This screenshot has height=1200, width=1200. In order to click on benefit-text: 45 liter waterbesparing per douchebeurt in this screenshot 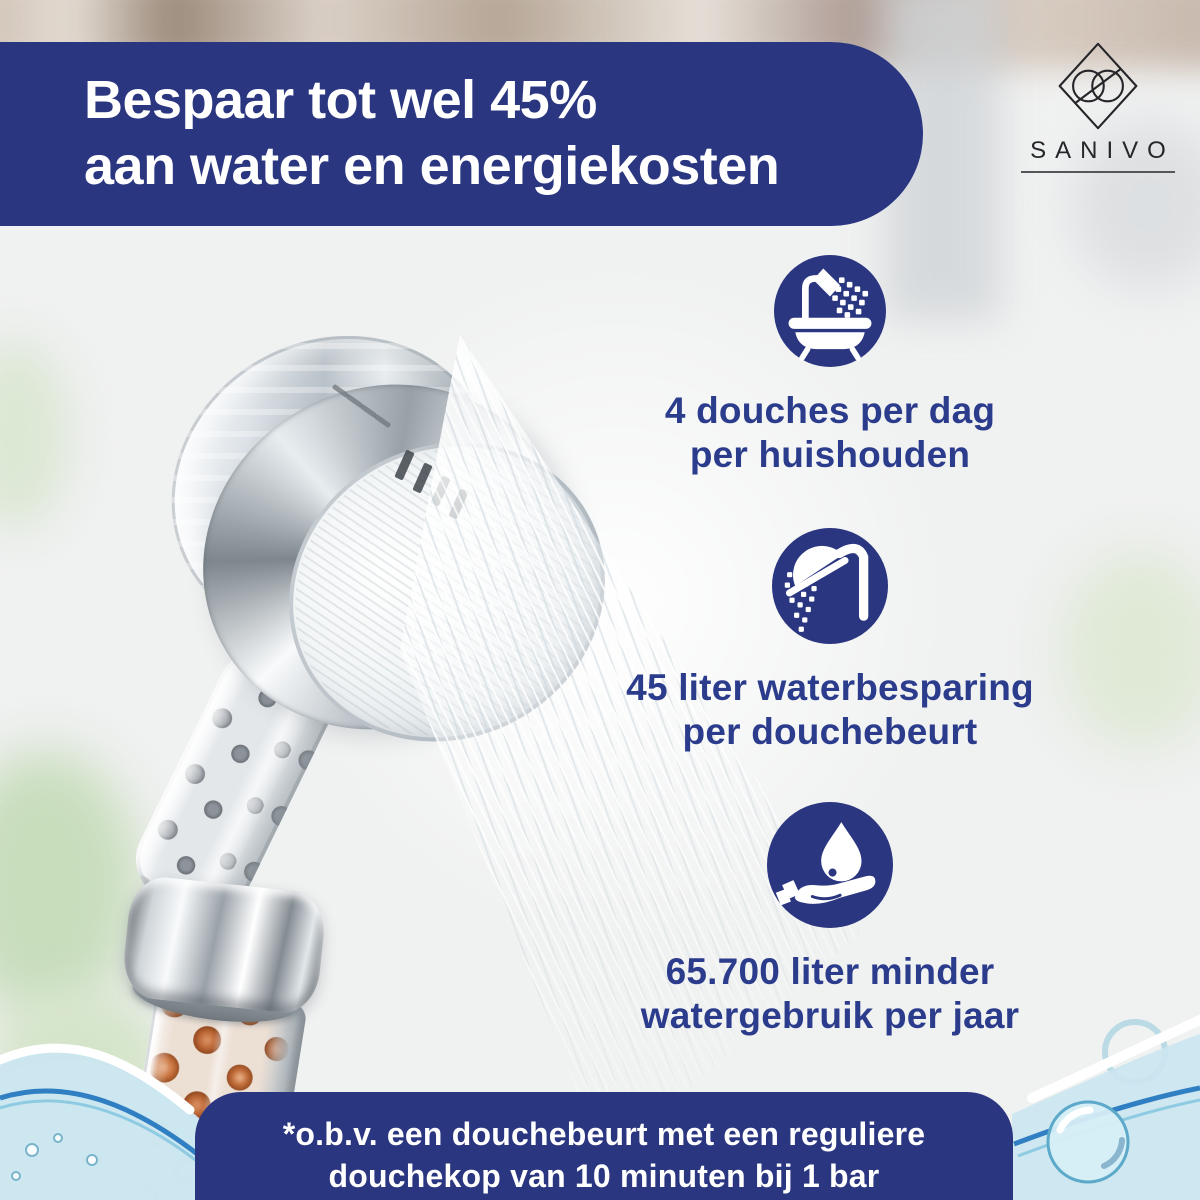, I will do `click(830, 710)`.